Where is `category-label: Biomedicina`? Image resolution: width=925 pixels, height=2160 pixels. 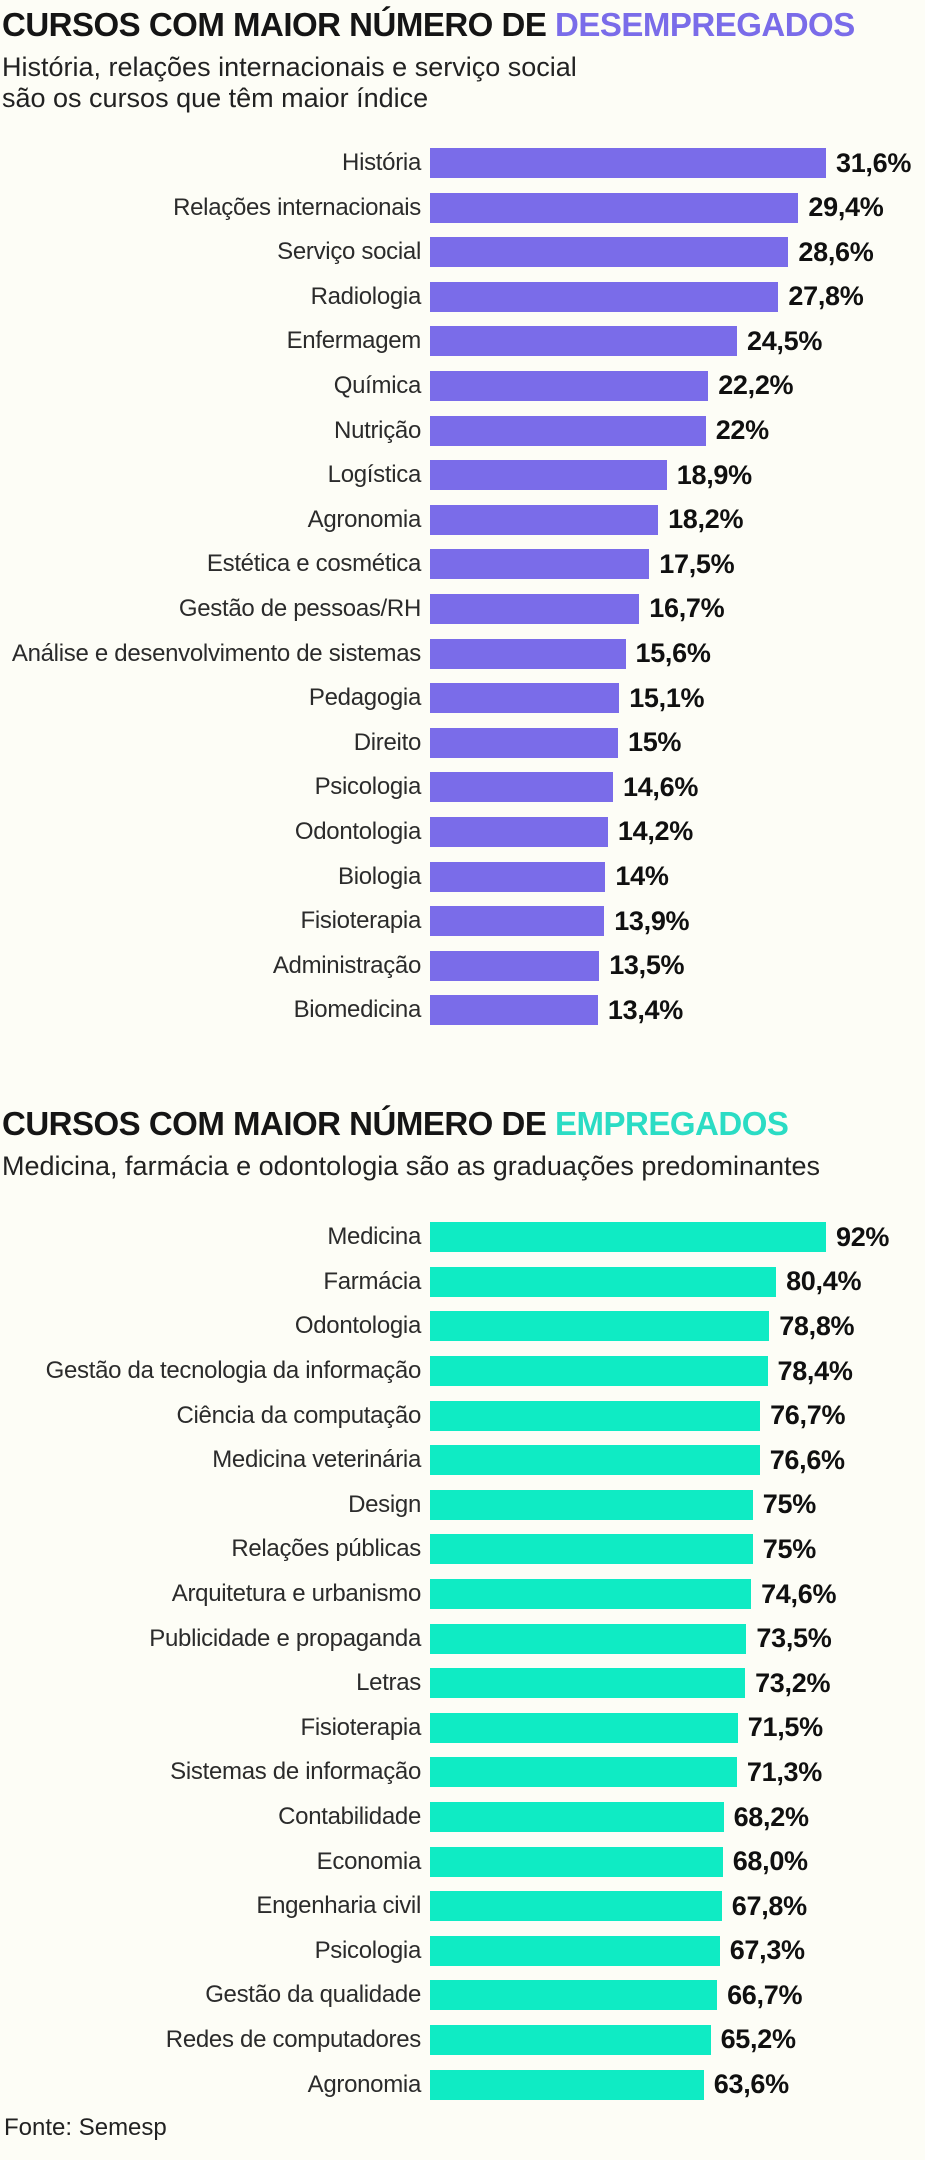
category-label: Biomedicina is located at coordinates (357, 1010).